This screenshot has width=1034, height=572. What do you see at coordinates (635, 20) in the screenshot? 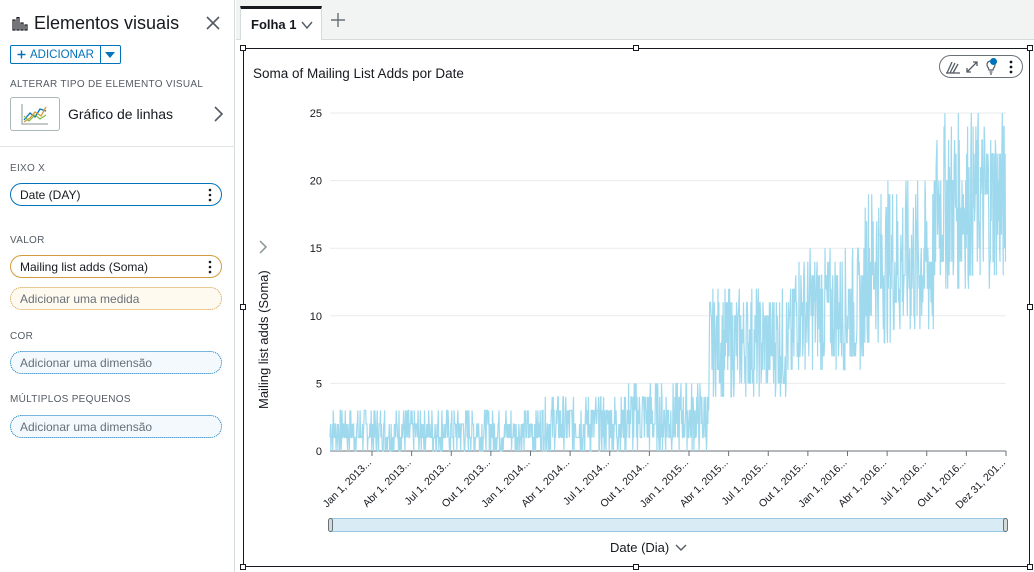
I see `sheet-tab-bar: Folha 1` at bounding box center [635, 20].